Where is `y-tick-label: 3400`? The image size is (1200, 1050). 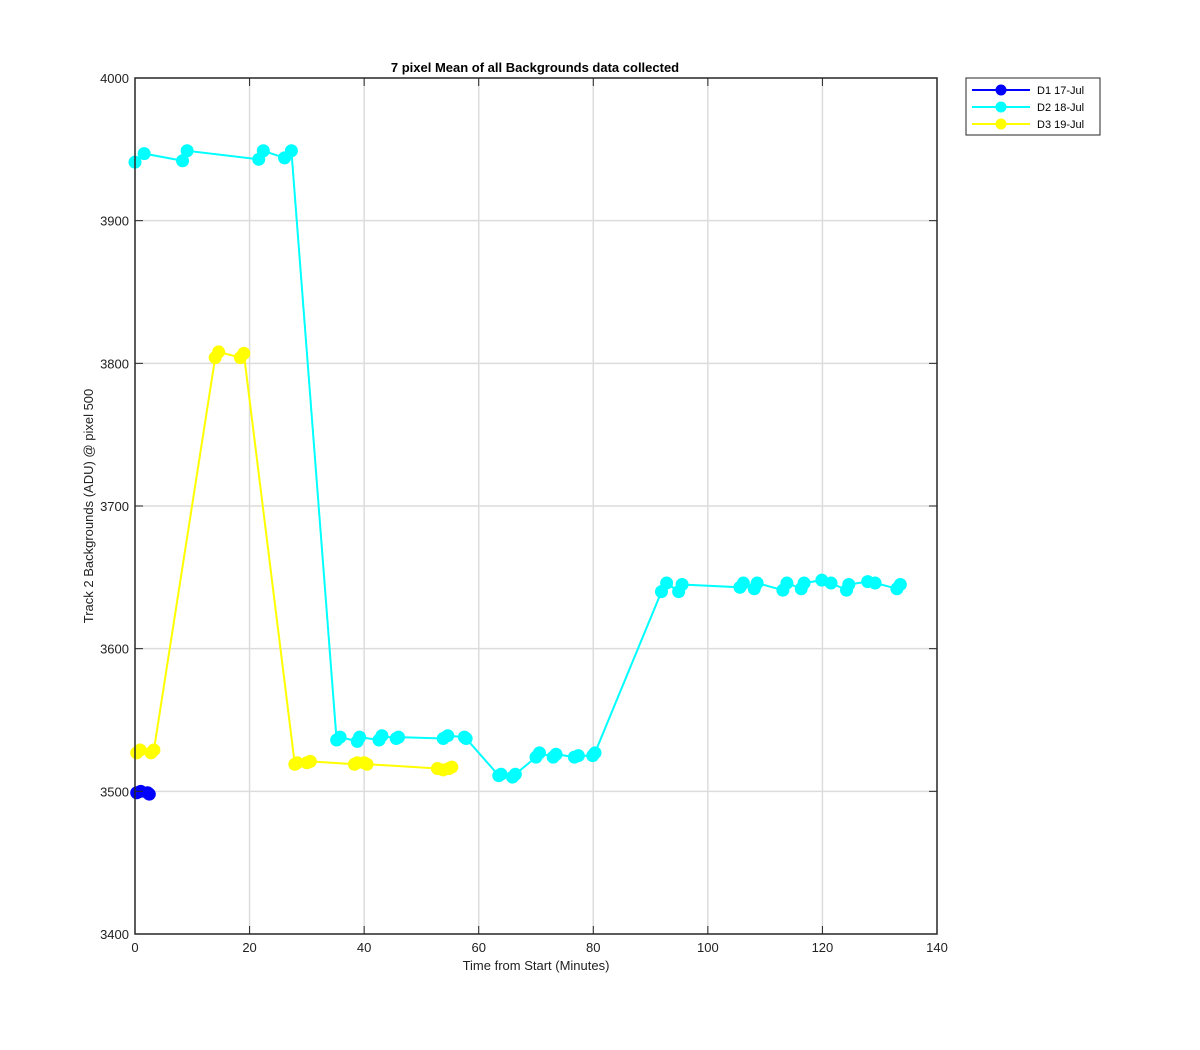
y-tick-label: 3400 is located at coordinates (114, 934).